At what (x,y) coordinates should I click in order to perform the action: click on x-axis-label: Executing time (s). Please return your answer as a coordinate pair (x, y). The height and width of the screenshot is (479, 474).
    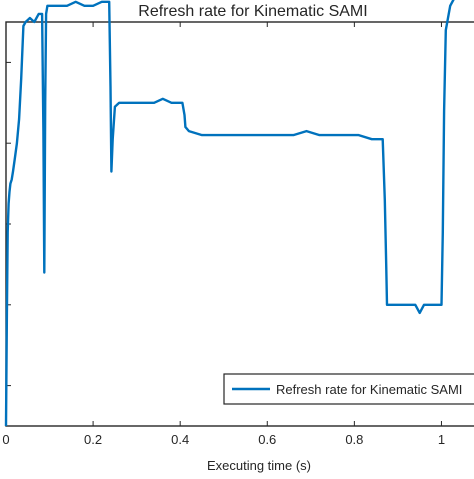
    Looking at the image, I should click on (259, 465).